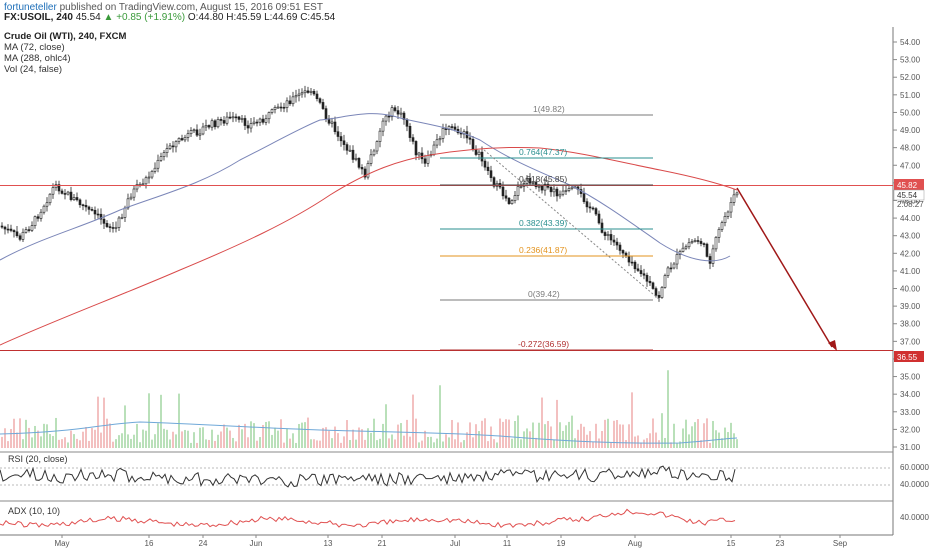 The image size is (932, 550). I want to click on date-label: 24, so click(203, 543).